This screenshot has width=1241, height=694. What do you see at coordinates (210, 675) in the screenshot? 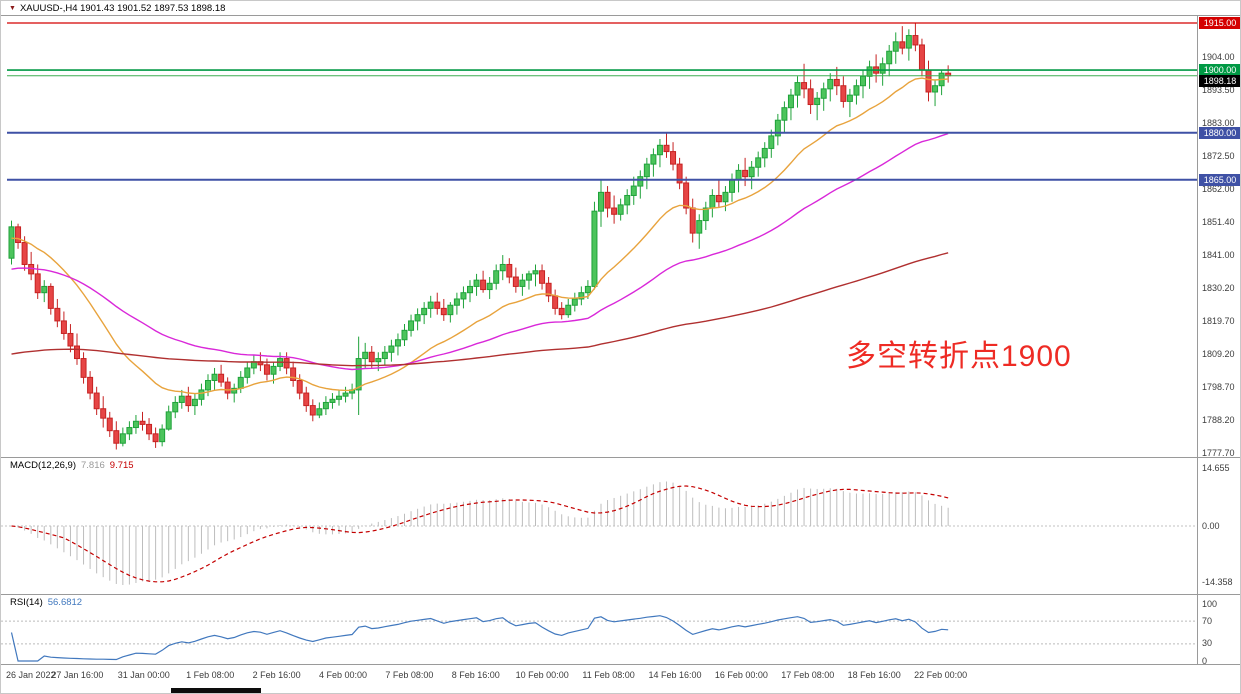
I see `time-tick-label: 1 Feb 08:00` at bounding box center [210, 675].